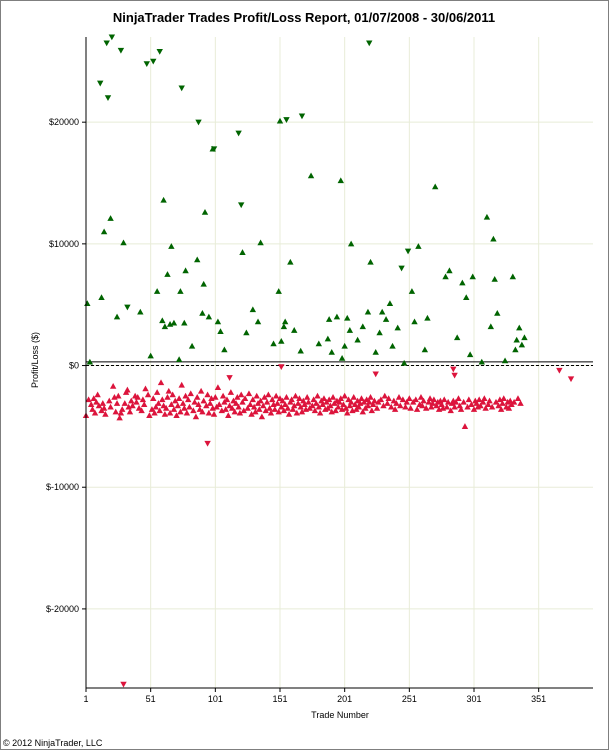  What do you see at coordinates (53, 743) in the screenshot?
I see `copyright-text: © 2012 NinjaTrader, LLC` at bounding box center [53, 743].